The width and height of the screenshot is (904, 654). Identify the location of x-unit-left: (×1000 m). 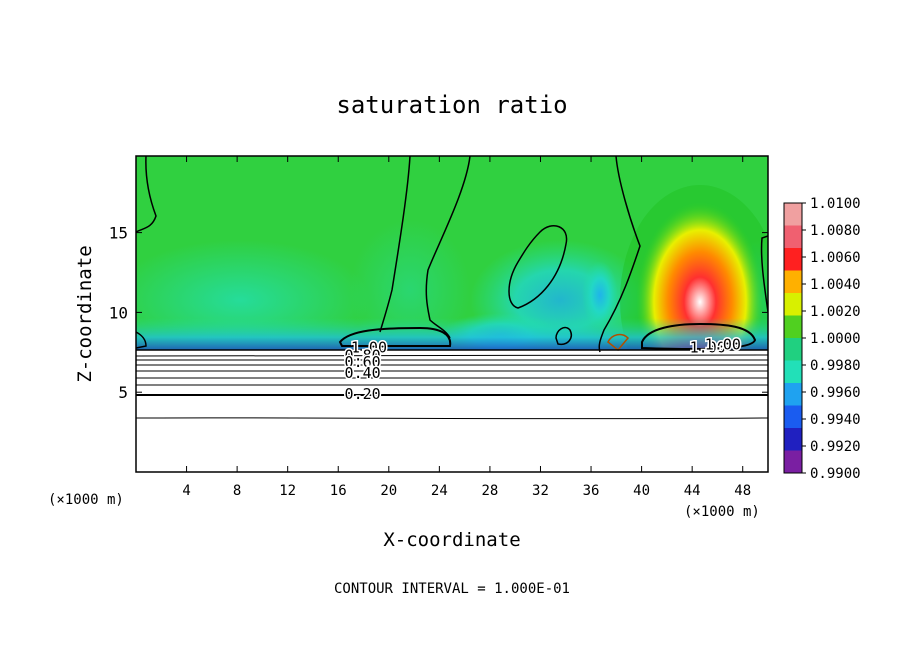
(86, 500).